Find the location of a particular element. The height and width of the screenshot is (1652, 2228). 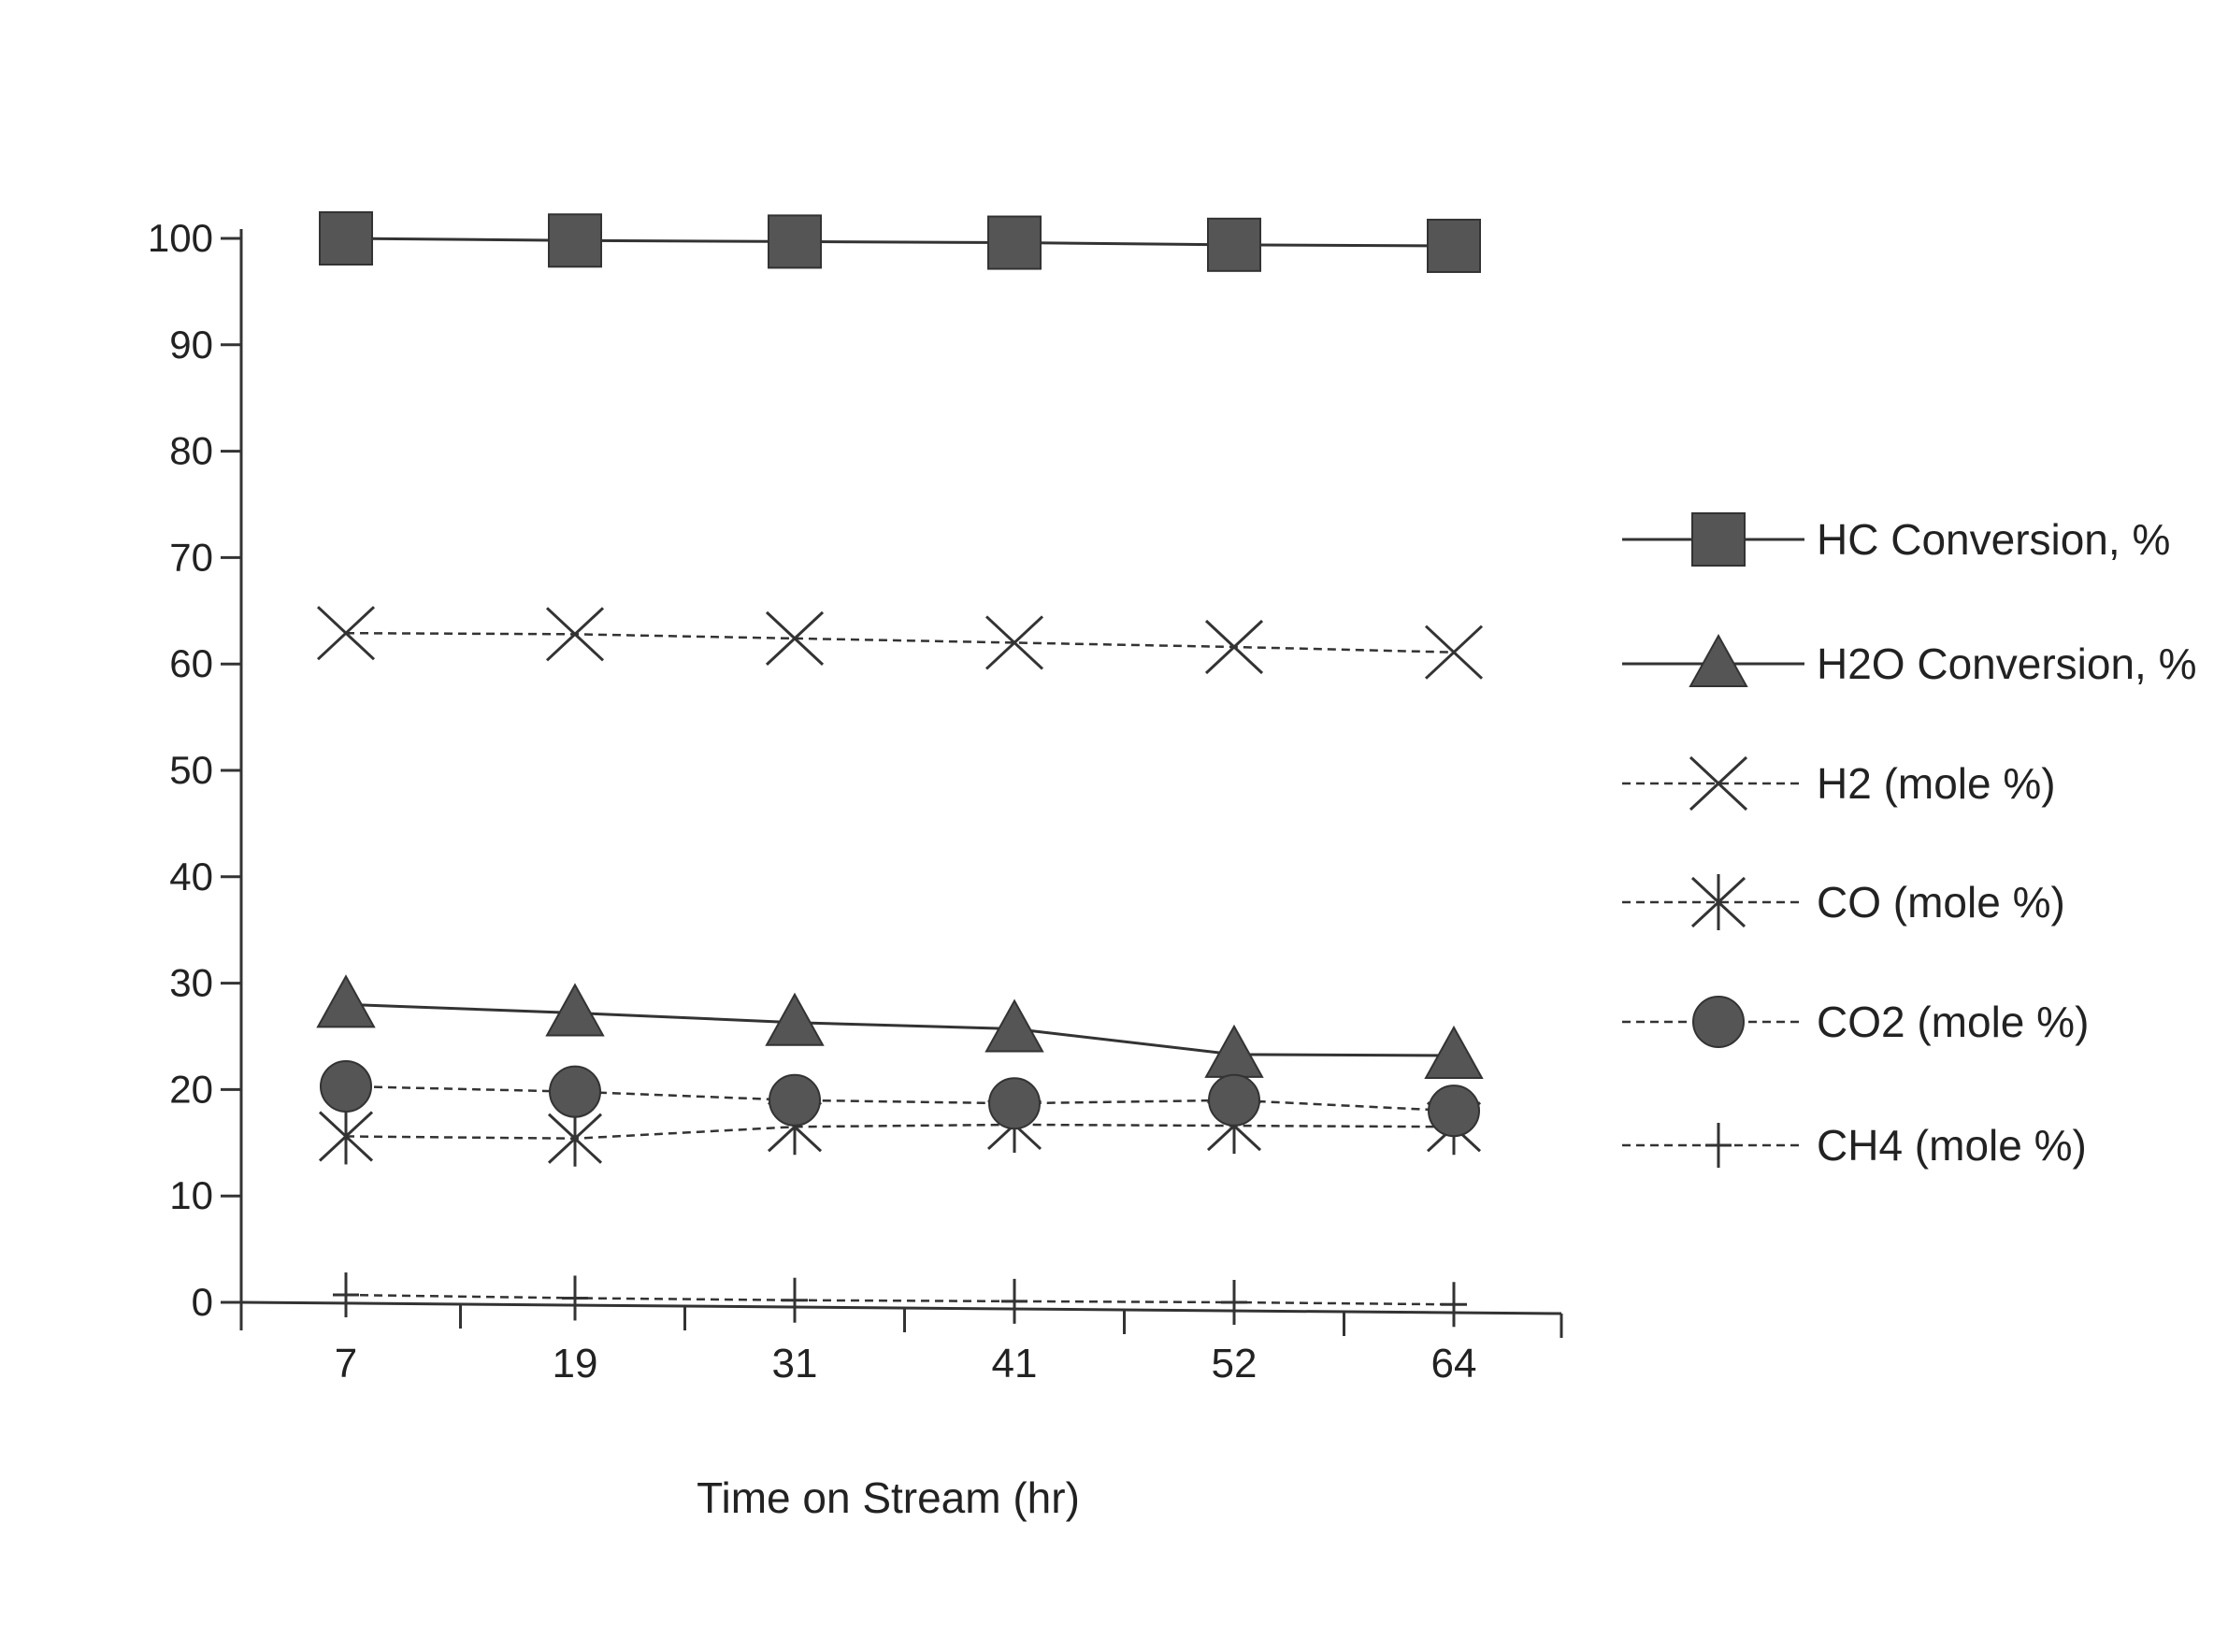

series-line-h2-mole is located at coordinates (900, 642).